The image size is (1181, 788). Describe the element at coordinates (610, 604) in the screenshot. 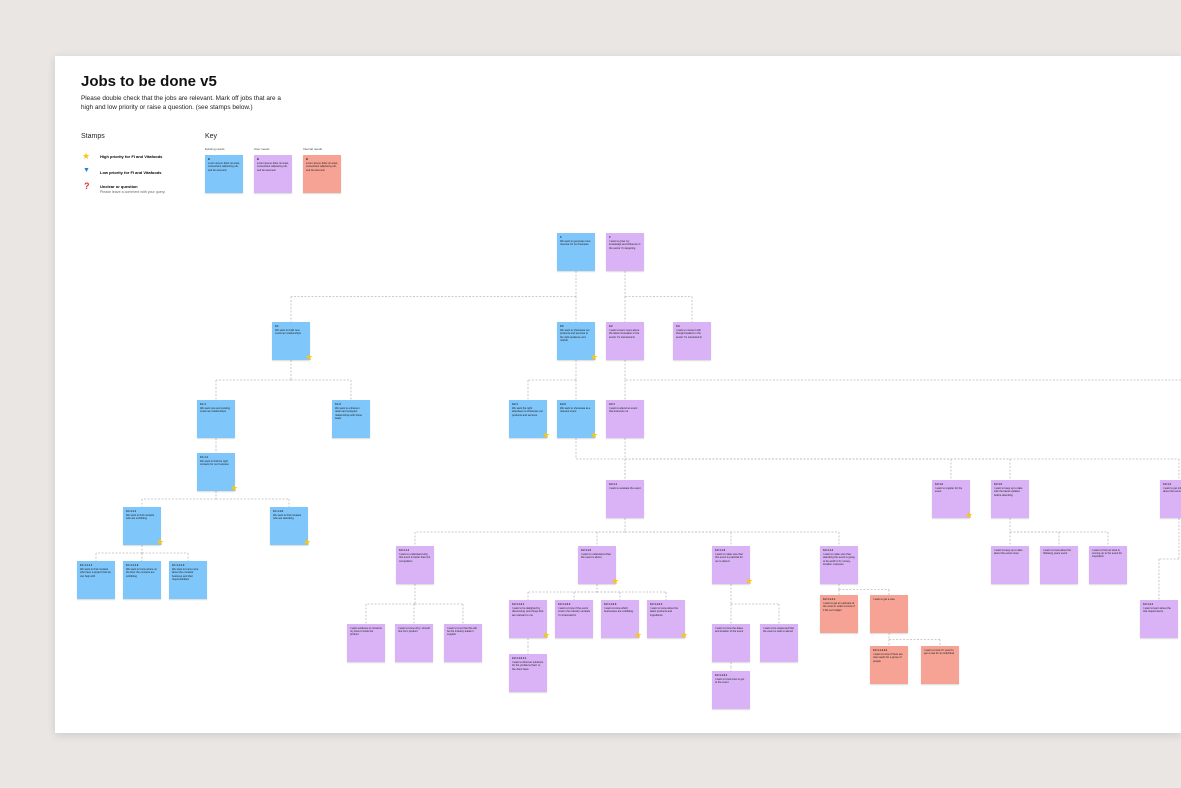

I see `note-id: 0.2.1.1.2.3` at that location.